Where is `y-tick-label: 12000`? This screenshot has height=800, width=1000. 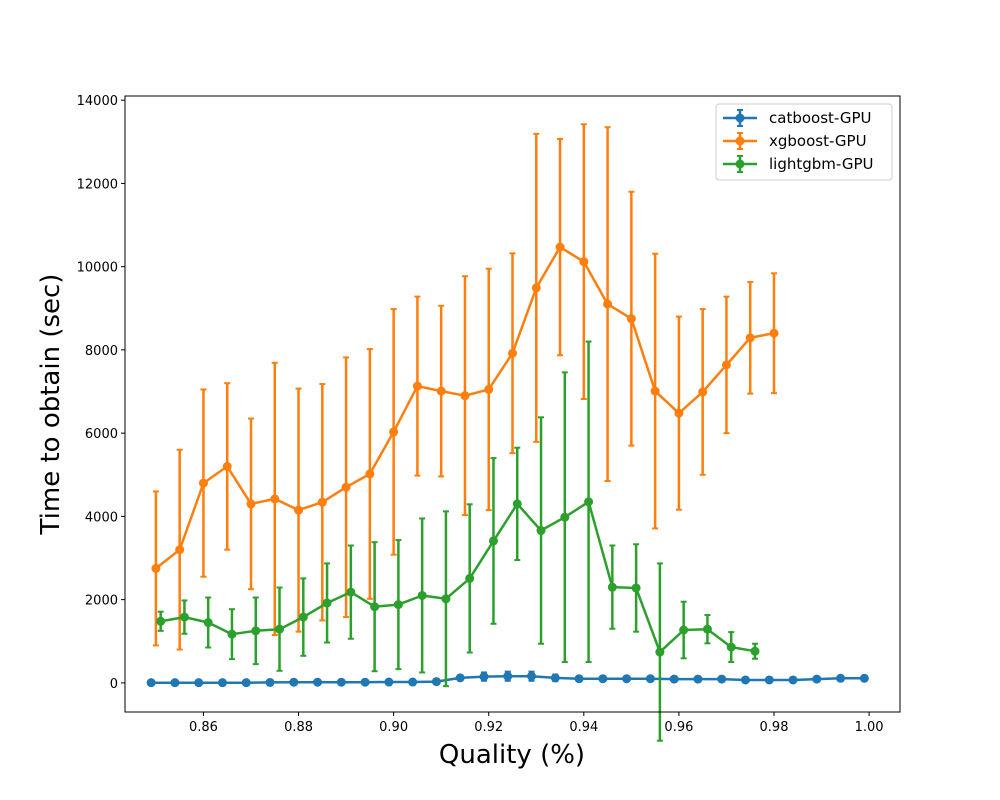
y-tick-label: 12000 is located at coordinates (97, 184).